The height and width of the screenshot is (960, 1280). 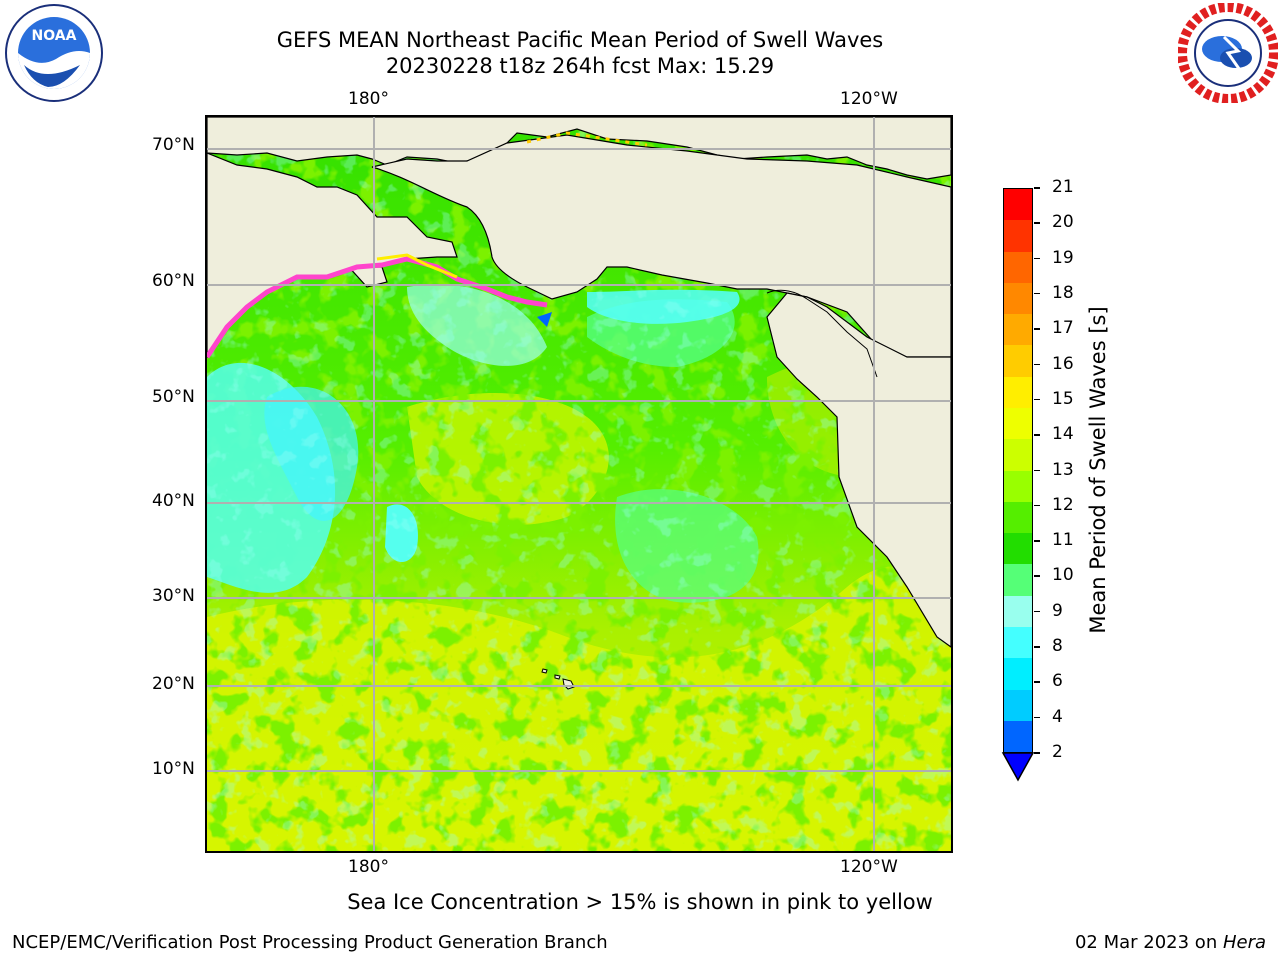 I want to click on colorbar-tick-label: 8, so click(x=1057, y=646).